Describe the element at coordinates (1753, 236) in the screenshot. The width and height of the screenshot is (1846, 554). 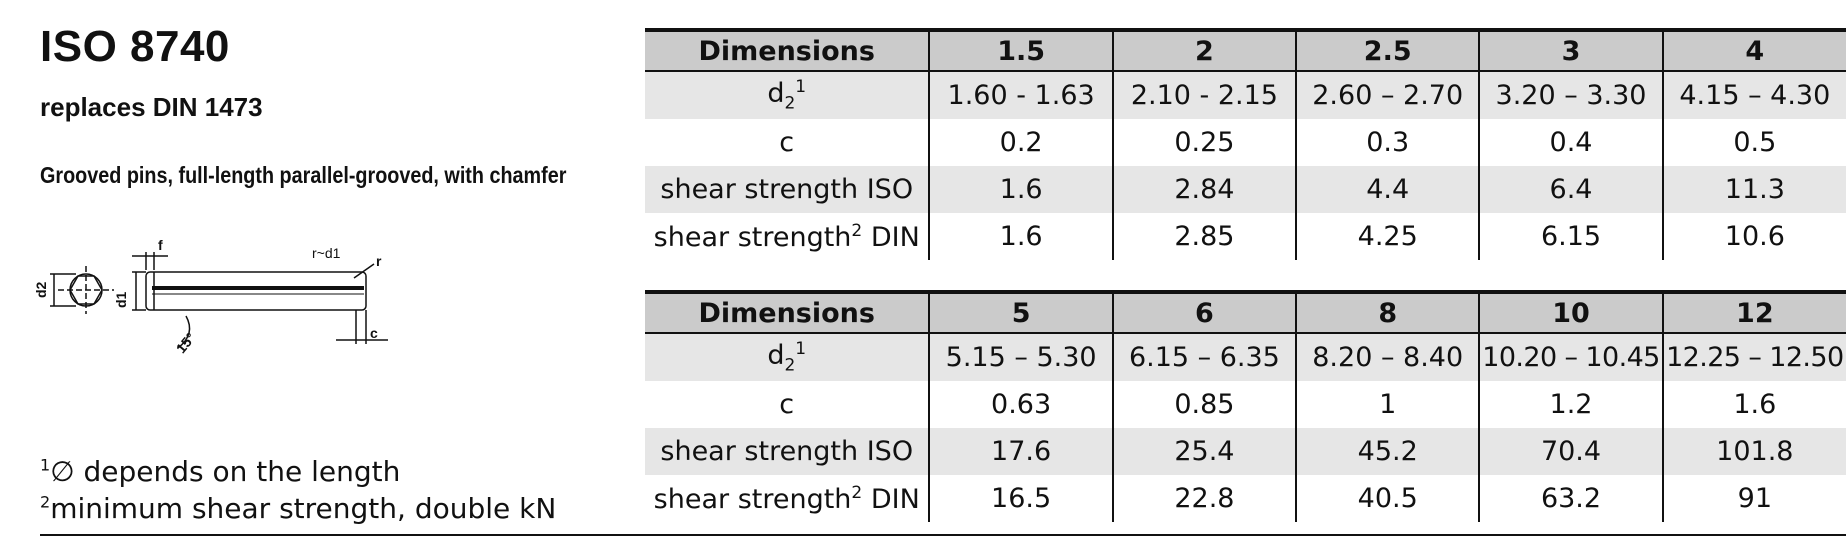
I see `table-cell: 10.6` at that location.